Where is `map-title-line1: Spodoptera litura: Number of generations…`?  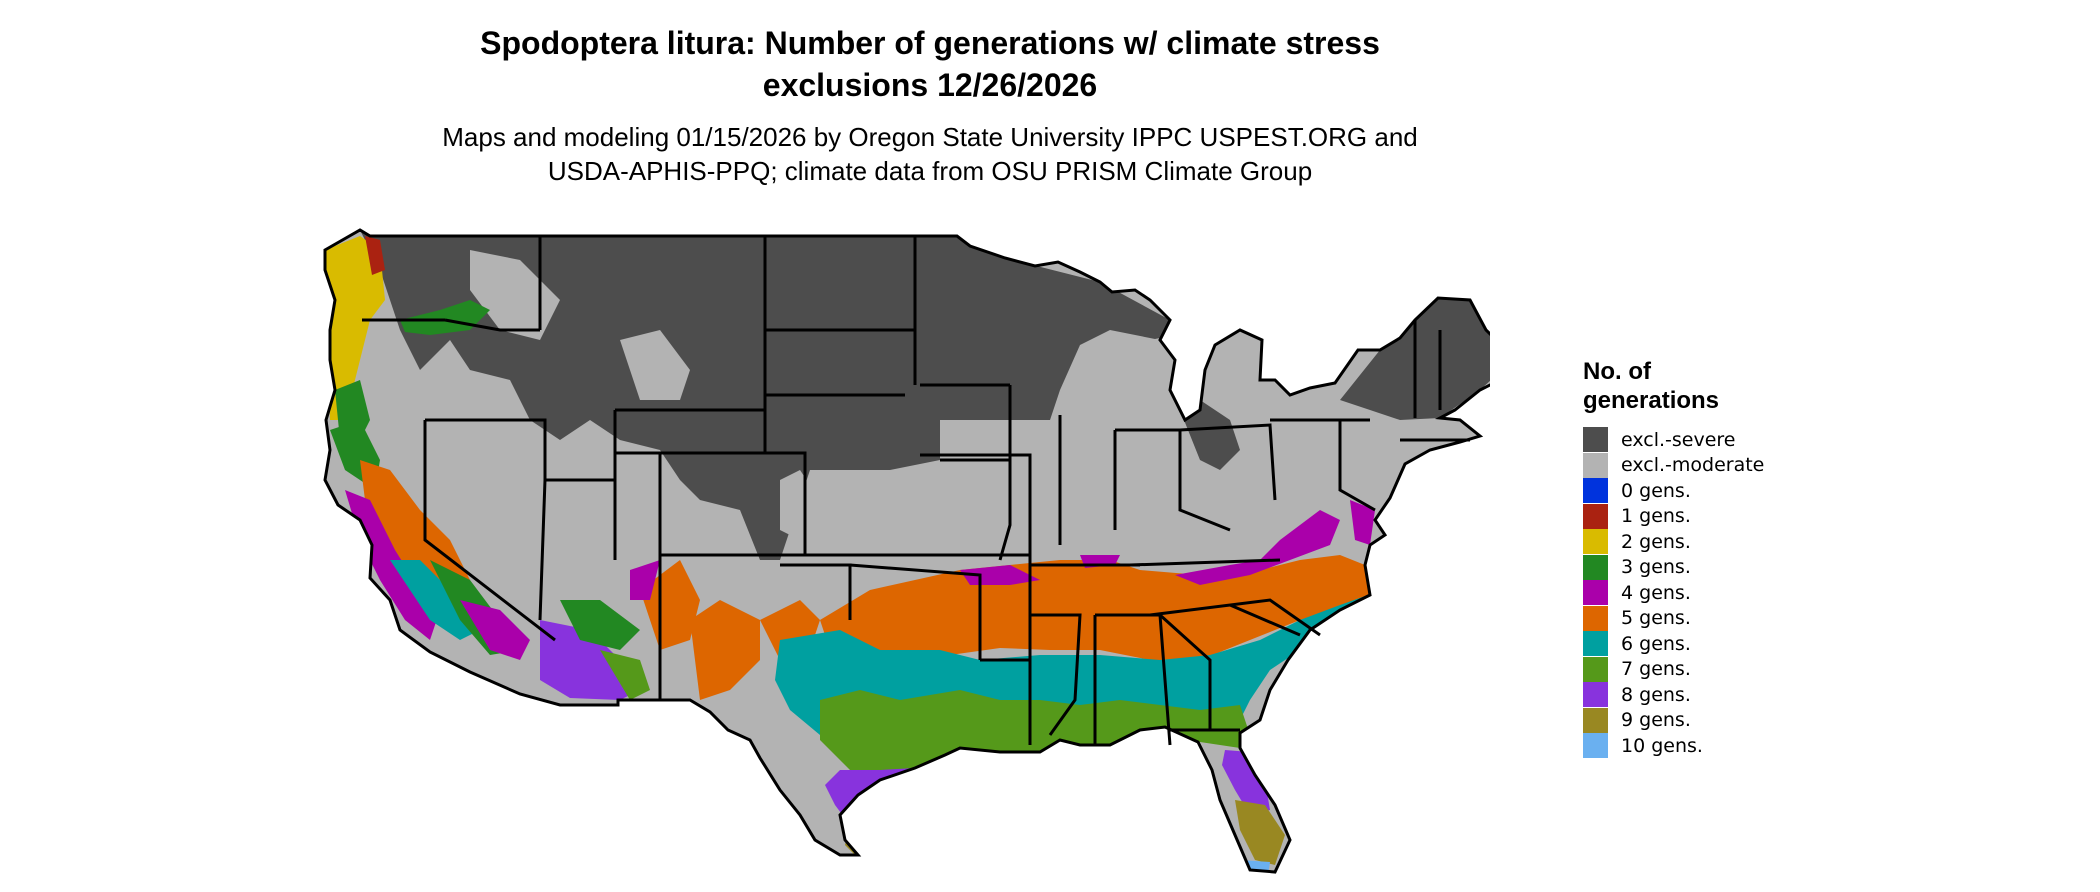 map-title-line1: Spodoptera litura: Number of generations… is located at coordinates (930, 43).